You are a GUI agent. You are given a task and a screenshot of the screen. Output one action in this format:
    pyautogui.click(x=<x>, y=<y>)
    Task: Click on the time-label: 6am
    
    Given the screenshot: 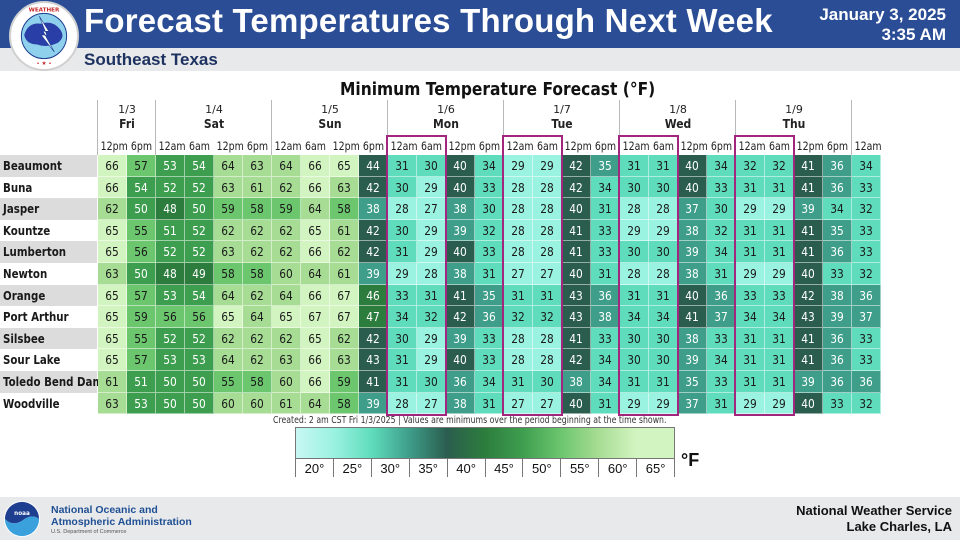 What is the action you would take?
    pyautogui.click(x=199, y=146)
    